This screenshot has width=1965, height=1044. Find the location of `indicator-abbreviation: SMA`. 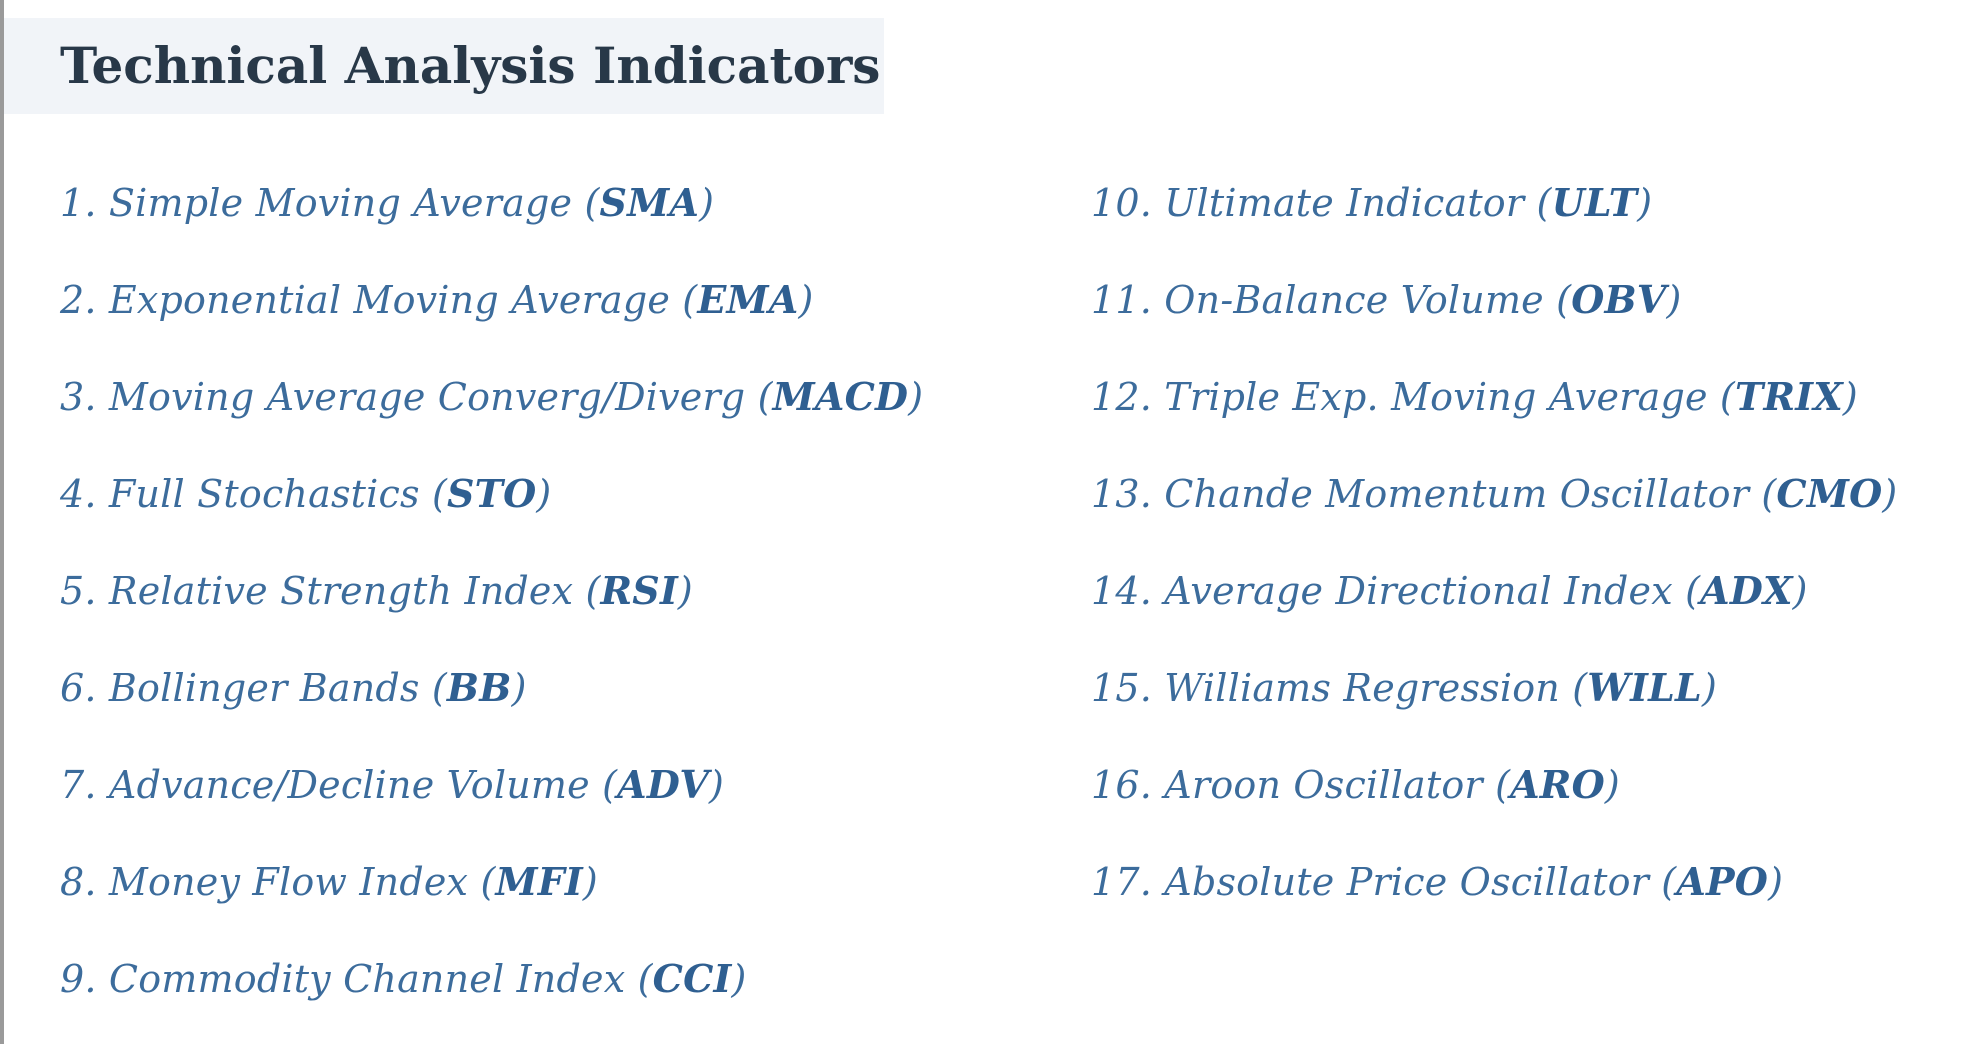

indicator-abbreviation: SMA is located at coordinates (649, 202).